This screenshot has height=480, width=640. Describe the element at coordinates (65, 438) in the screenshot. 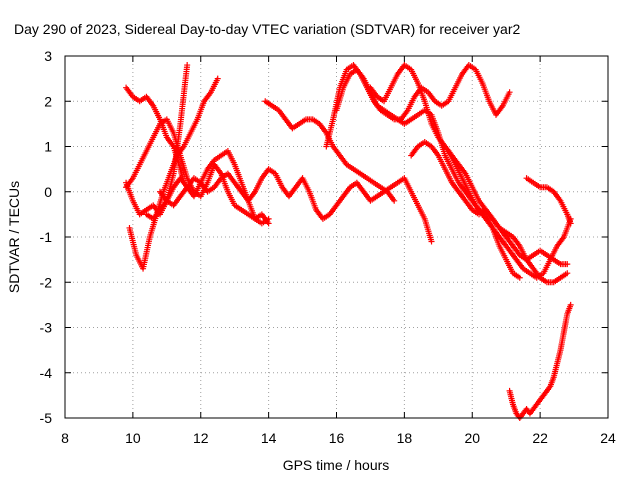

I see `x-tick-label: 8` at that location.